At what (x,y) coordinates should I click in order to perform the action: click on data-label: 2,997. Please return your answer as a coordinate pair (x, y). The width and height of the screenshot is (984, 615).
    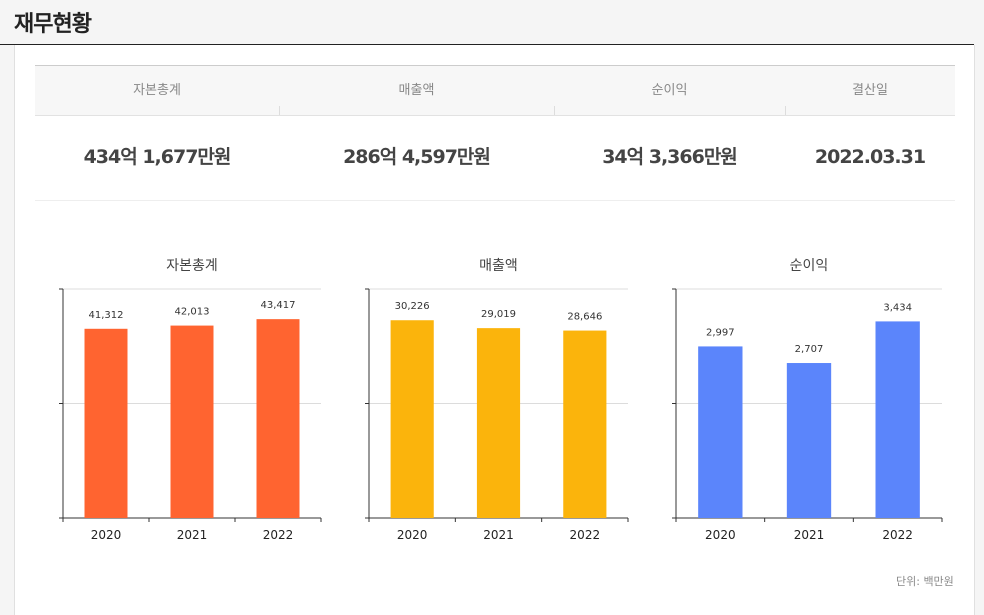
    Looking at the image, I should click on (720, 332).